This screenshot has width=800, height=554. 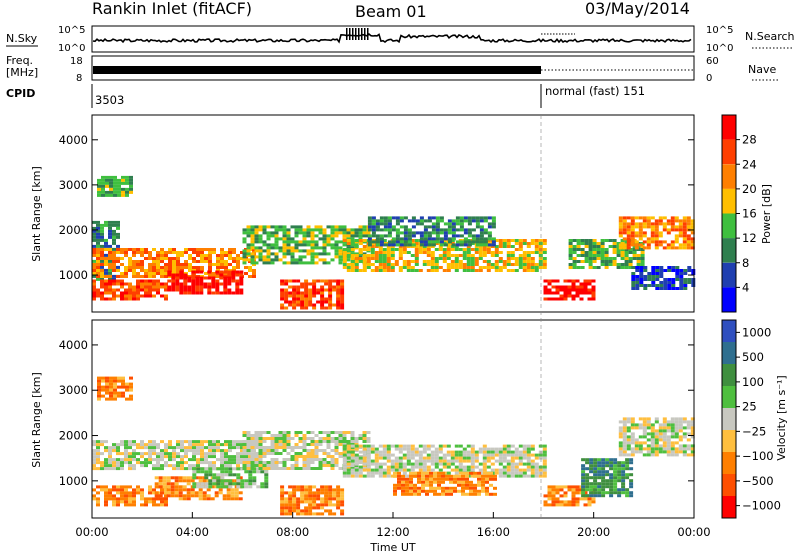 What do you see at coordinates (22, 38) in the screenshot?
I see `noise-sky-label: N.Sky` at bounding box center [22, 38].